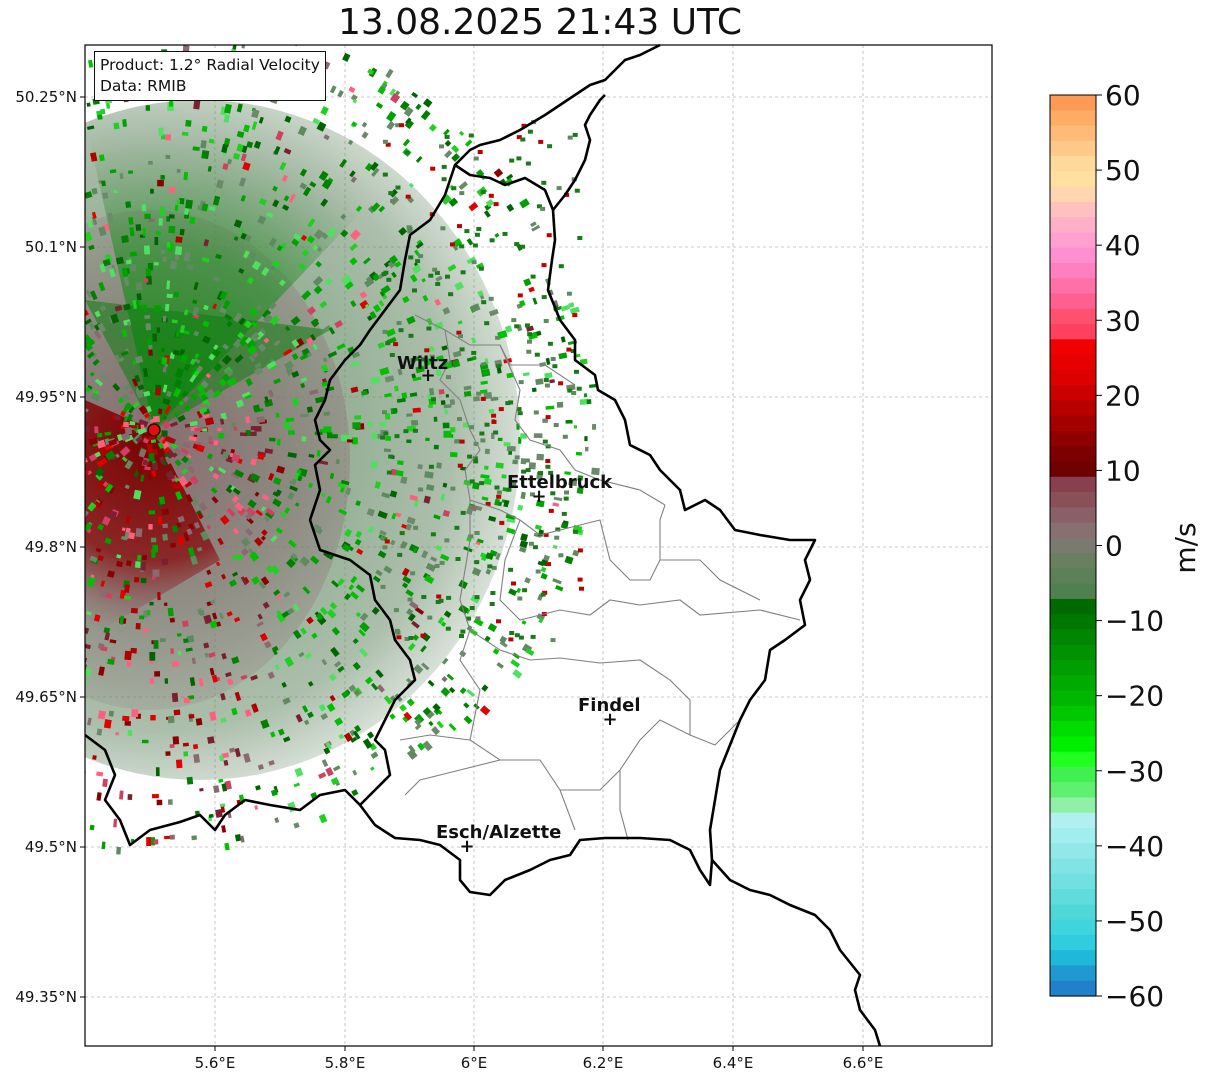 The width and height of the screenshot is (1207, 1081). Describe the element at coordinates (603, 1063) in the screenshot. I see `lon-tick-label: 6.2°E` at that location.